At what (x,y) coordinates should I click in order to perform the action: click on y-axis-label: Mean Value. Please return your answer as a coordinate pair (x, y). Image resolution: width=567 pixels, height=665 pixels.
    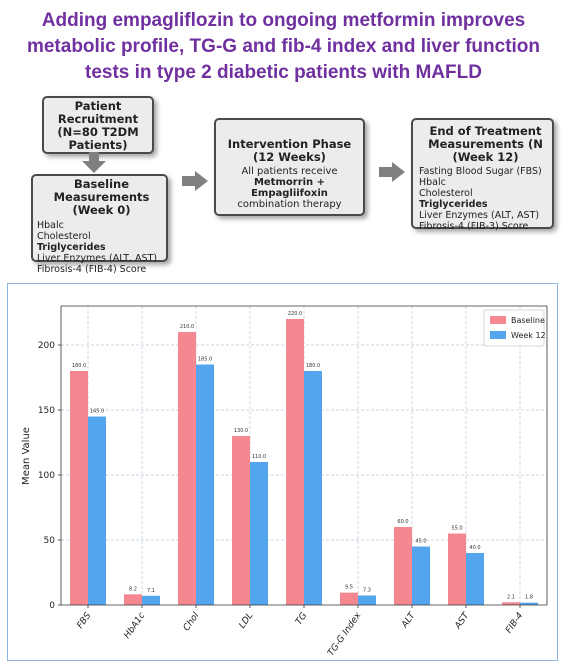
    Looking at the image, I should click on (26, 456).